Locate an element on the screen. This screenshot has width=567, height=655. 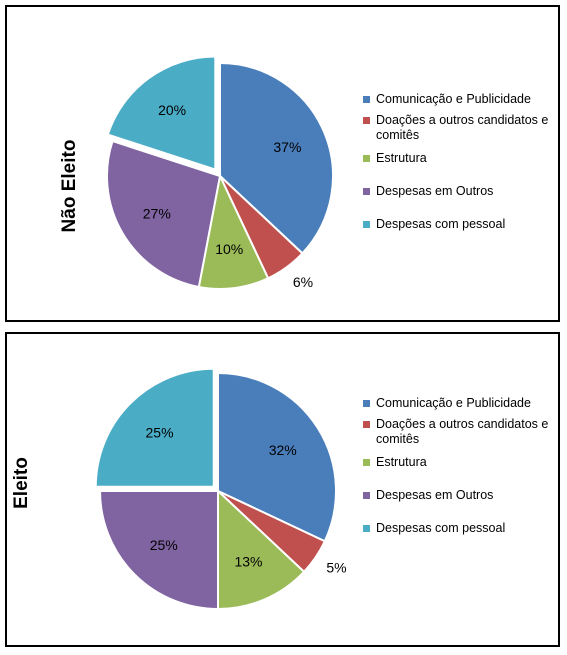
pie-chart: 37% 6% 10% 27% 20% is located at coordinates (220, 172).